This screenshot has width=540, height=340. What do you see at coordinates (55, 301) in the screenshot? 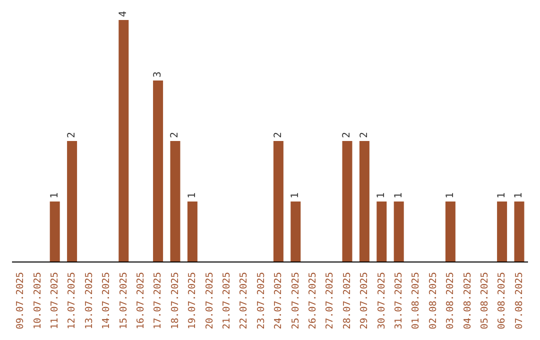
I see `x-tick-label: 11.07.2025` at bounding box center [55, 301].